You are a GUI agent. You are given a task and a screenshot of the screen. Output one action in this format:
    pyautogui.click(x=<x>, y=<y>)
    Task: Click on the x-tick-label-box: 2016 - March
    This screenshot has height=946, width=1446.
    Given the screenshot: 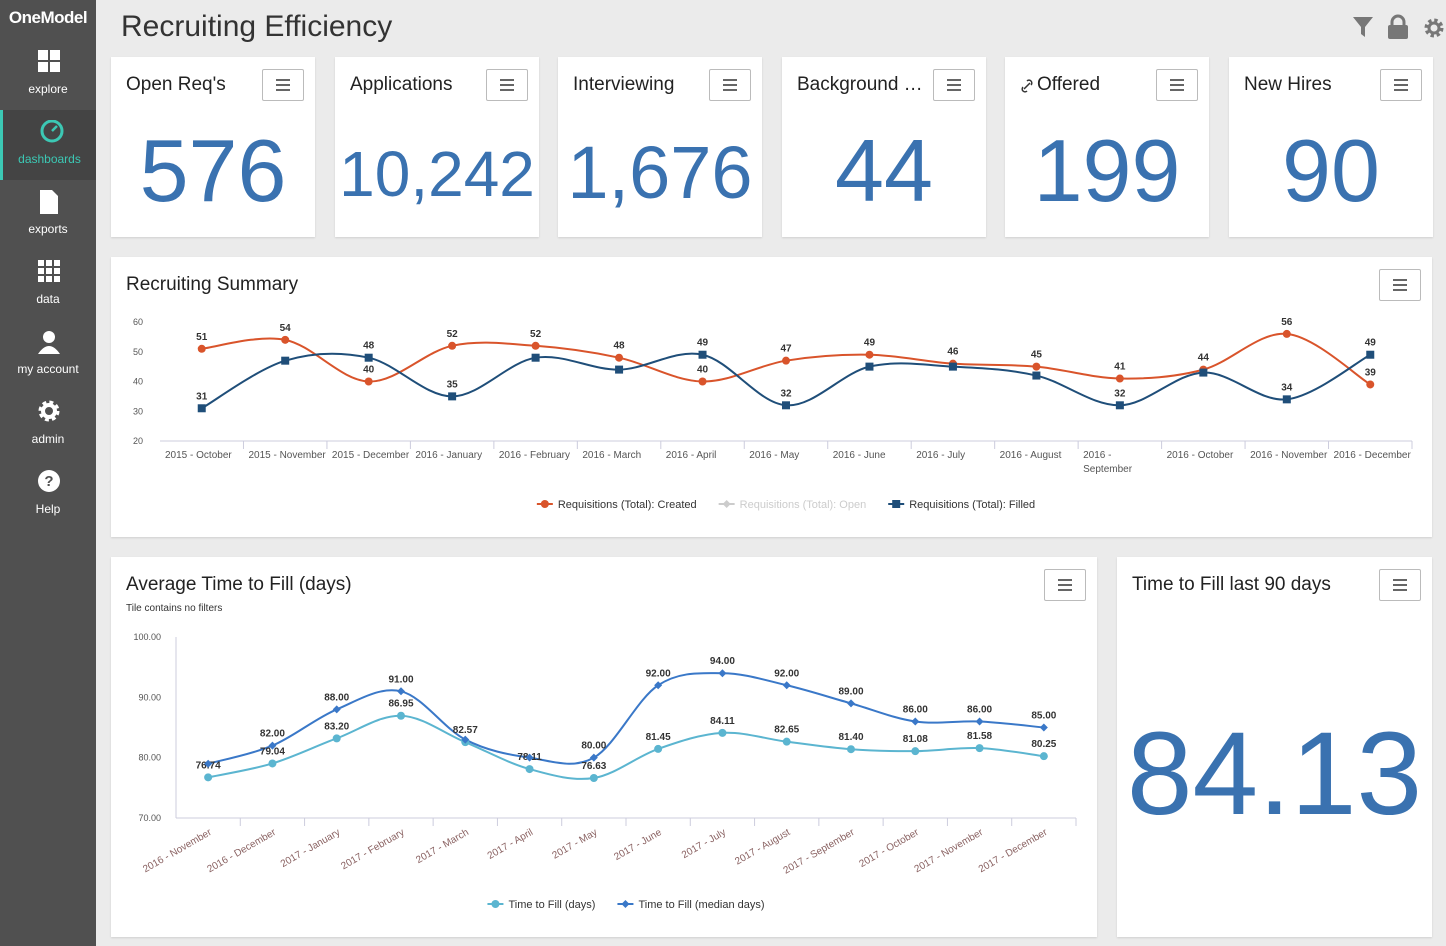 What is the action you would take?
    pyautogui.click(x=611, y=455)
    